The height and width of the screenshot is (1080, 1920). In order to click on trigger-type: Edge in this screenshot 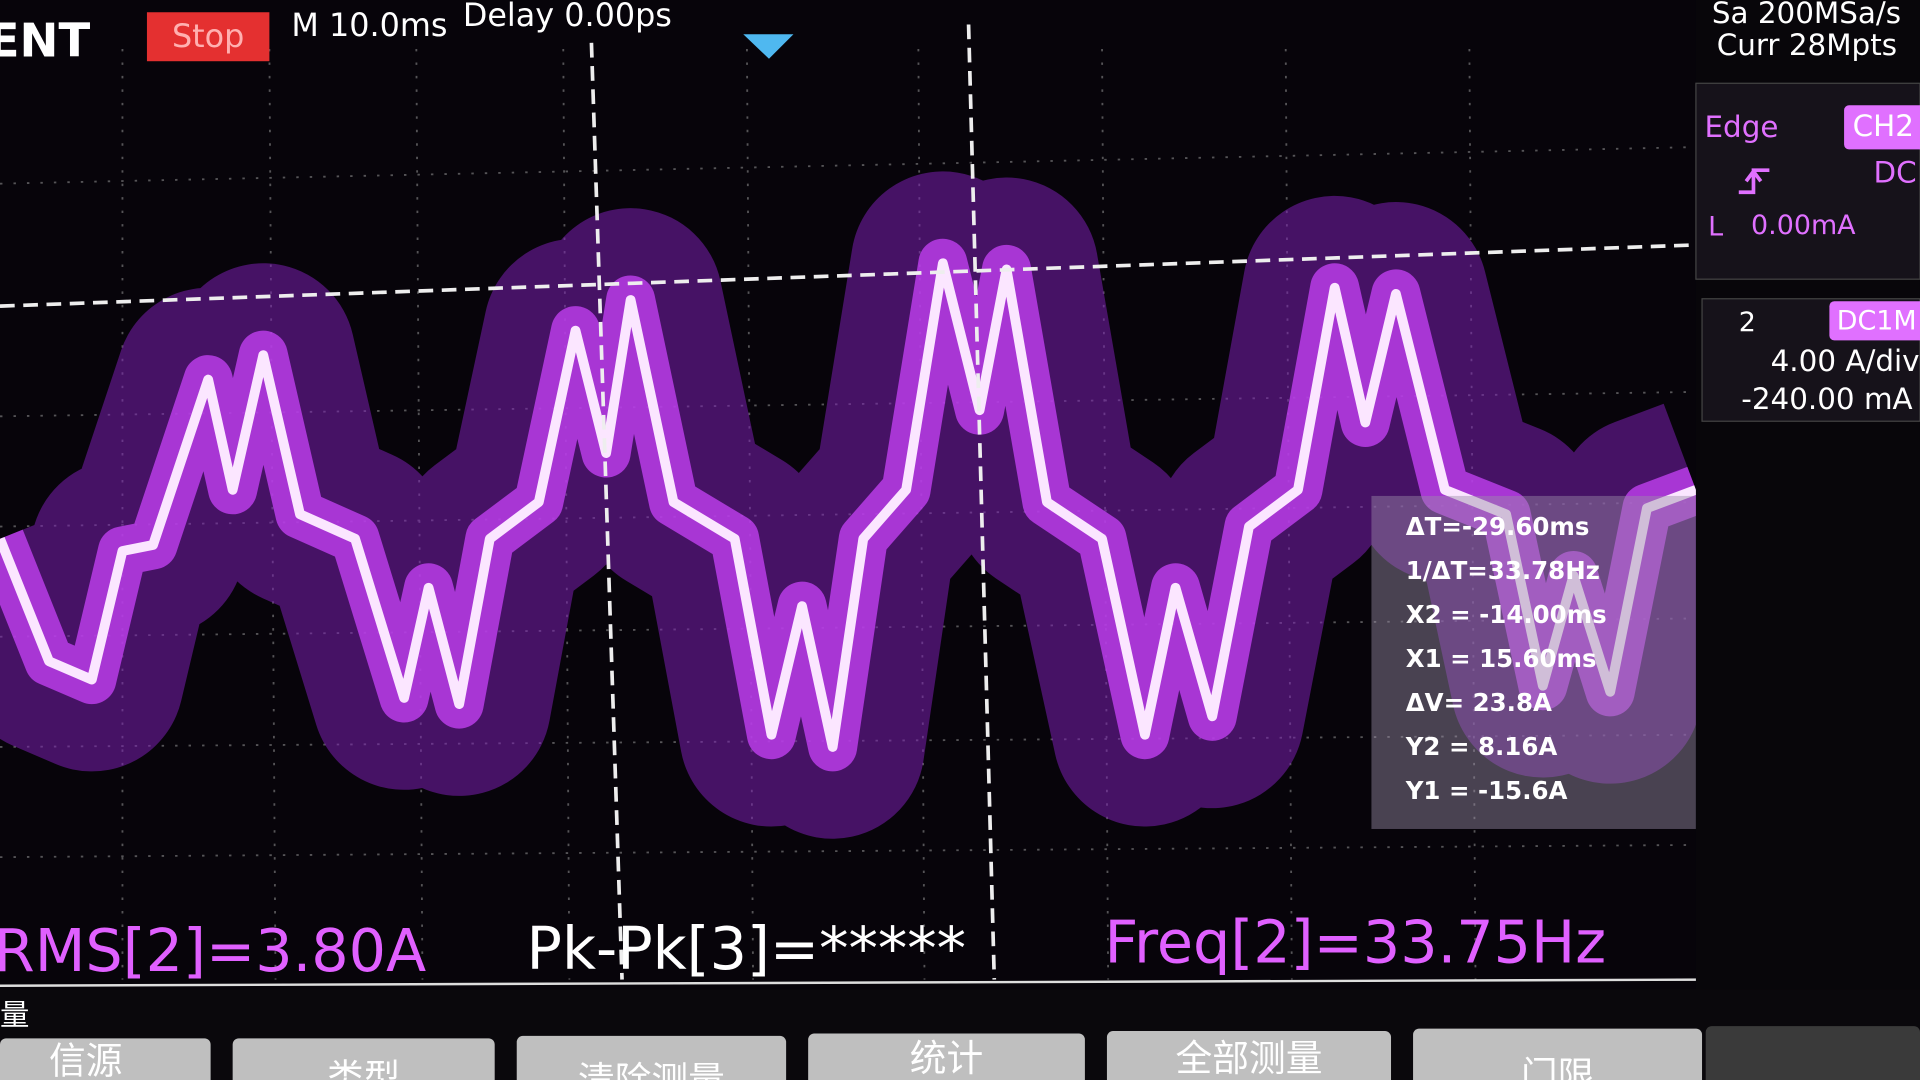, I will do `click(1741, 127)`.